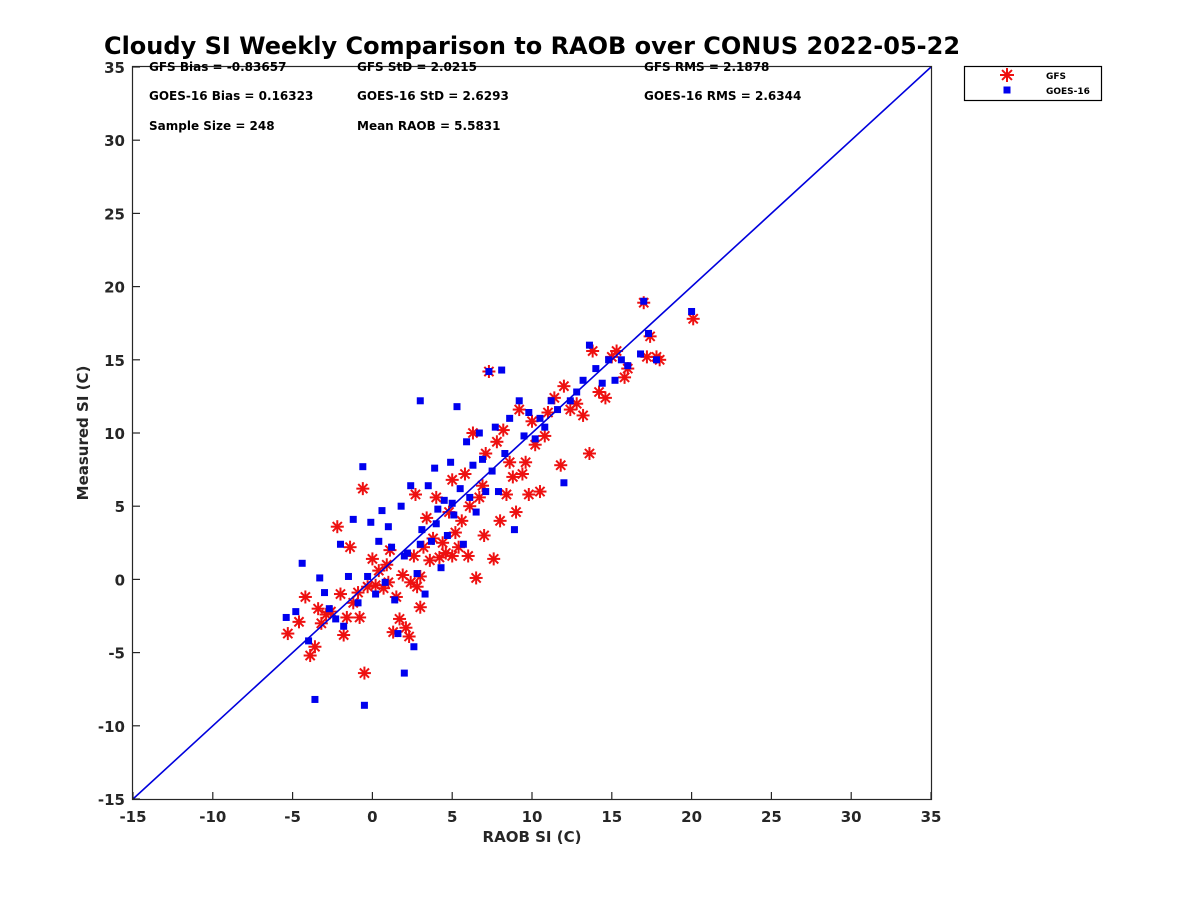  Describe the element at coordinates (851, 817) in the screenshot. I see `x-tick-label: 30` at that location.